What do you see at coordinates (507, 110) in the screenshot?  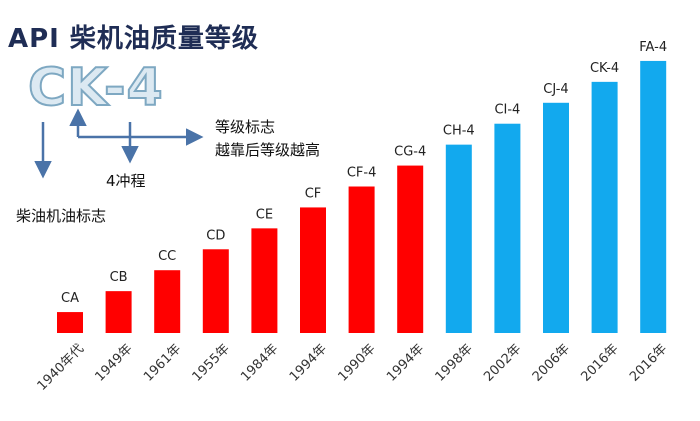 I see `data-label-9: CI-4` at bounding box center [507, 110].